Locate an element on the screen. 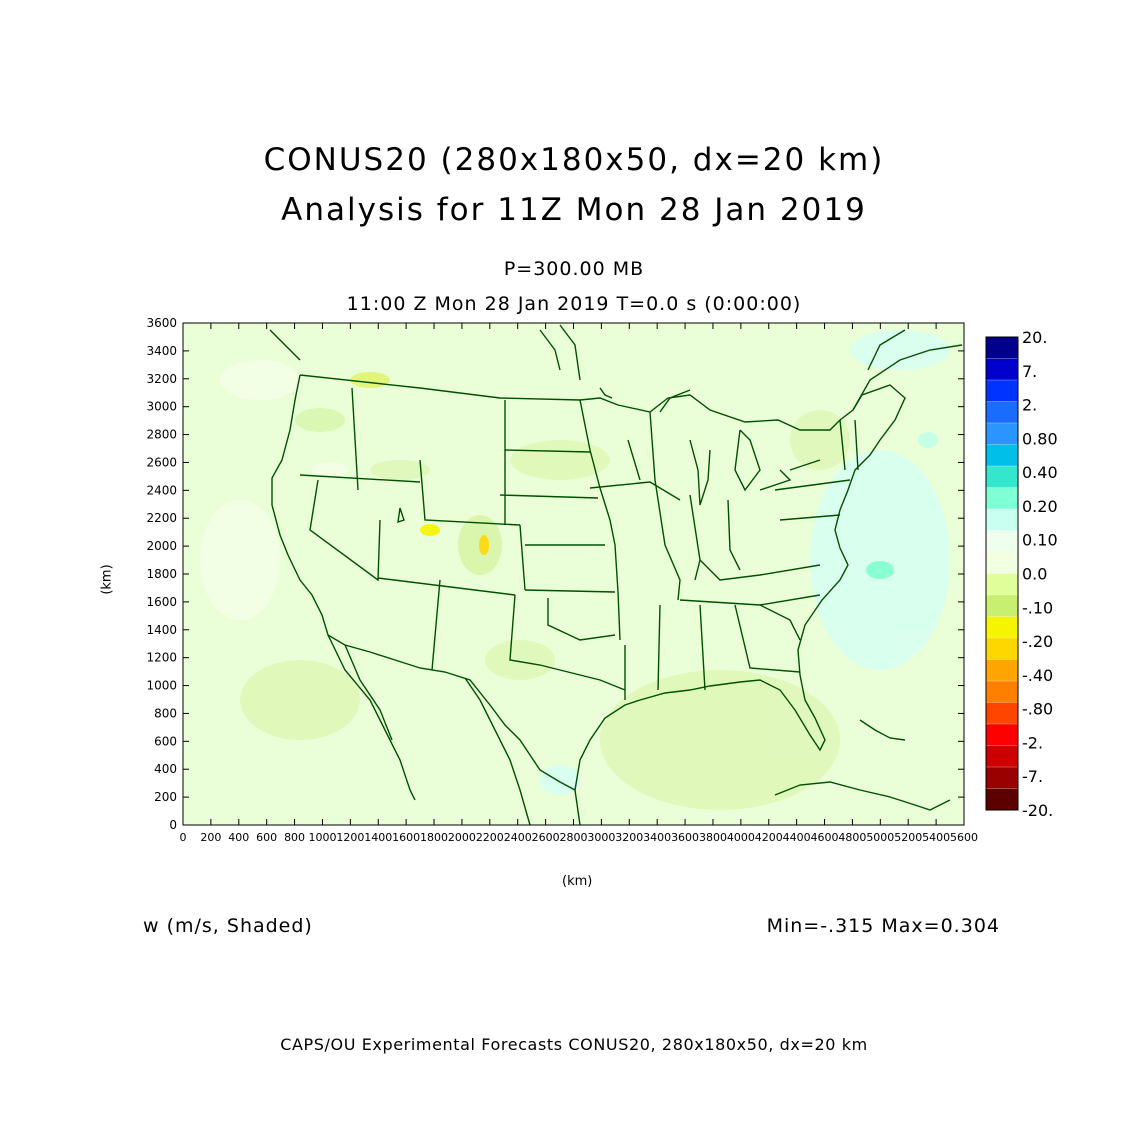 This screenshot has width=1148, height=1148. x-tick-label: 4400 is located at coordinates (797, 837).